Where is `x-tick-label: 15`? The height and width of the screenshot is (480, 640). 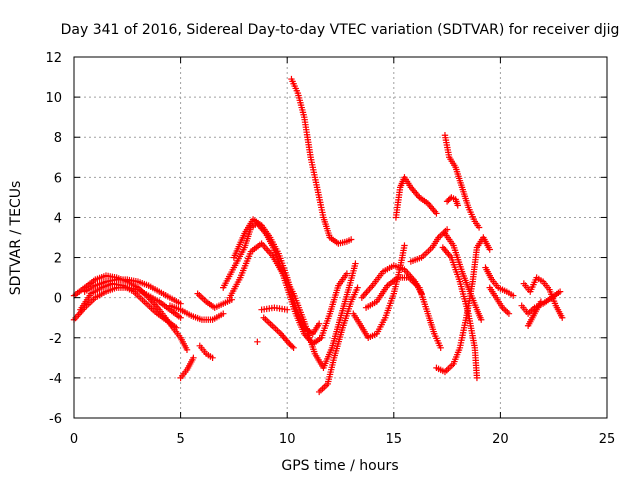 x-tick-label: 15 is located at coordinates (394, 439).